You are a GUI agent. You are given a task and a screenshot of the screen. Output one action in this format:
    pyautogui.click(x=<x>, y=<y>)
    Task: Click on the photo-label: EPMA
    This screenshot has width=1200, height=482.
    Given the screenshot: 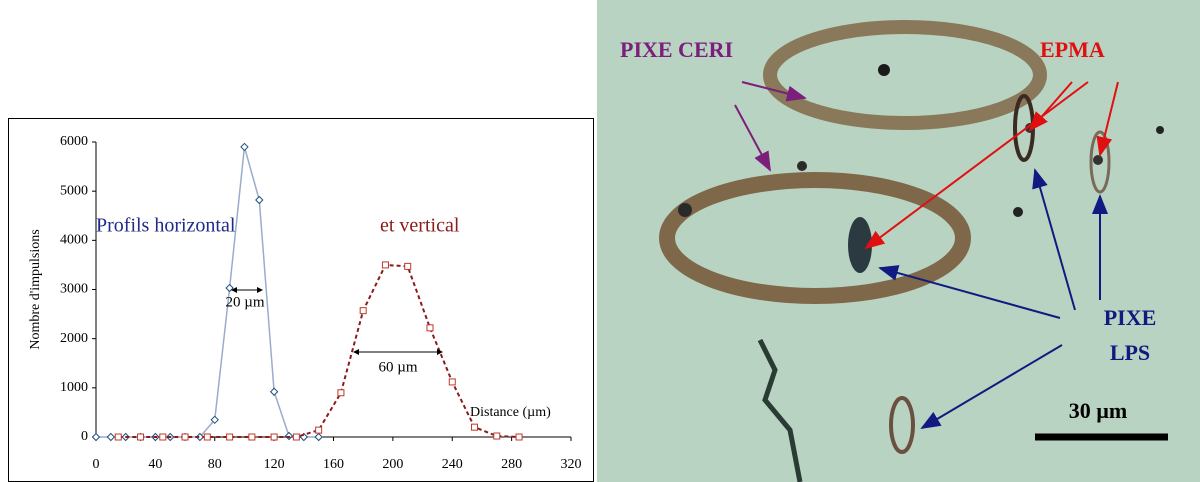 What is the action you would take?
    pyautogui.click(x=1072, y=49)
    